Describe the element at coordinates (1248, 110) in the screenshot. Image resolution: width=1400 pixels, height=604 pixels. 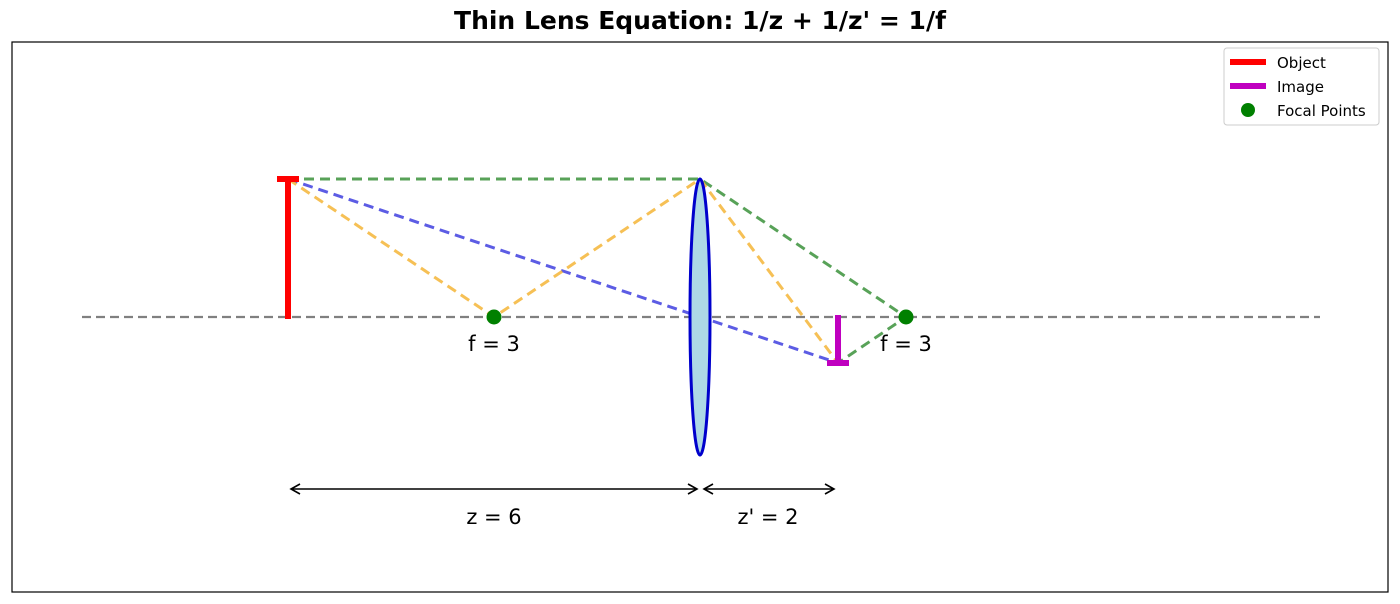
I see `legend-focal-swatch` at that location.